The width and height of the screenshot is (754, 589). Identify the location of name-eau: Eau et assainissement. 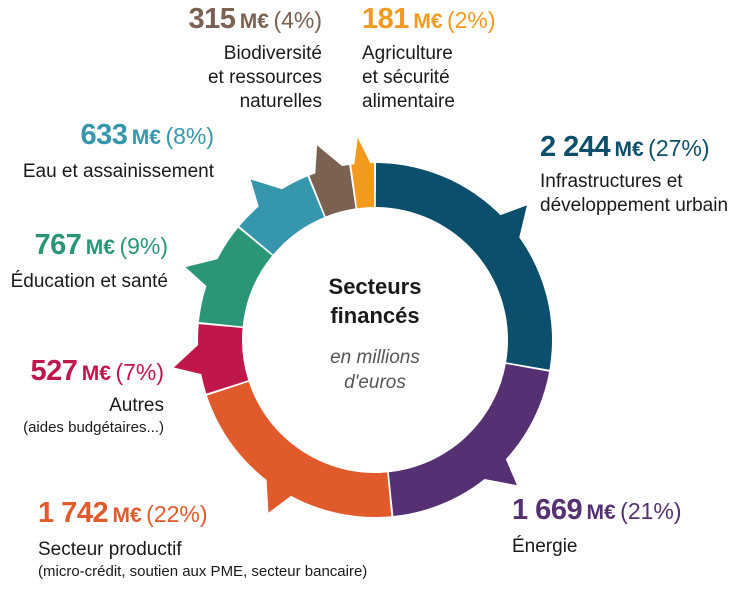
(118, 171).